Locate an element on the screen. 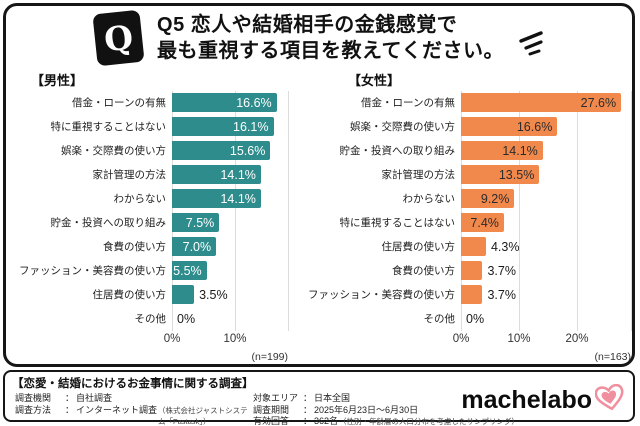 The width and height of the screenshot is (640, 426). survey-field-note: （株式会社ジャストシステム「Fastask」） is located at coordinates (203, 415).